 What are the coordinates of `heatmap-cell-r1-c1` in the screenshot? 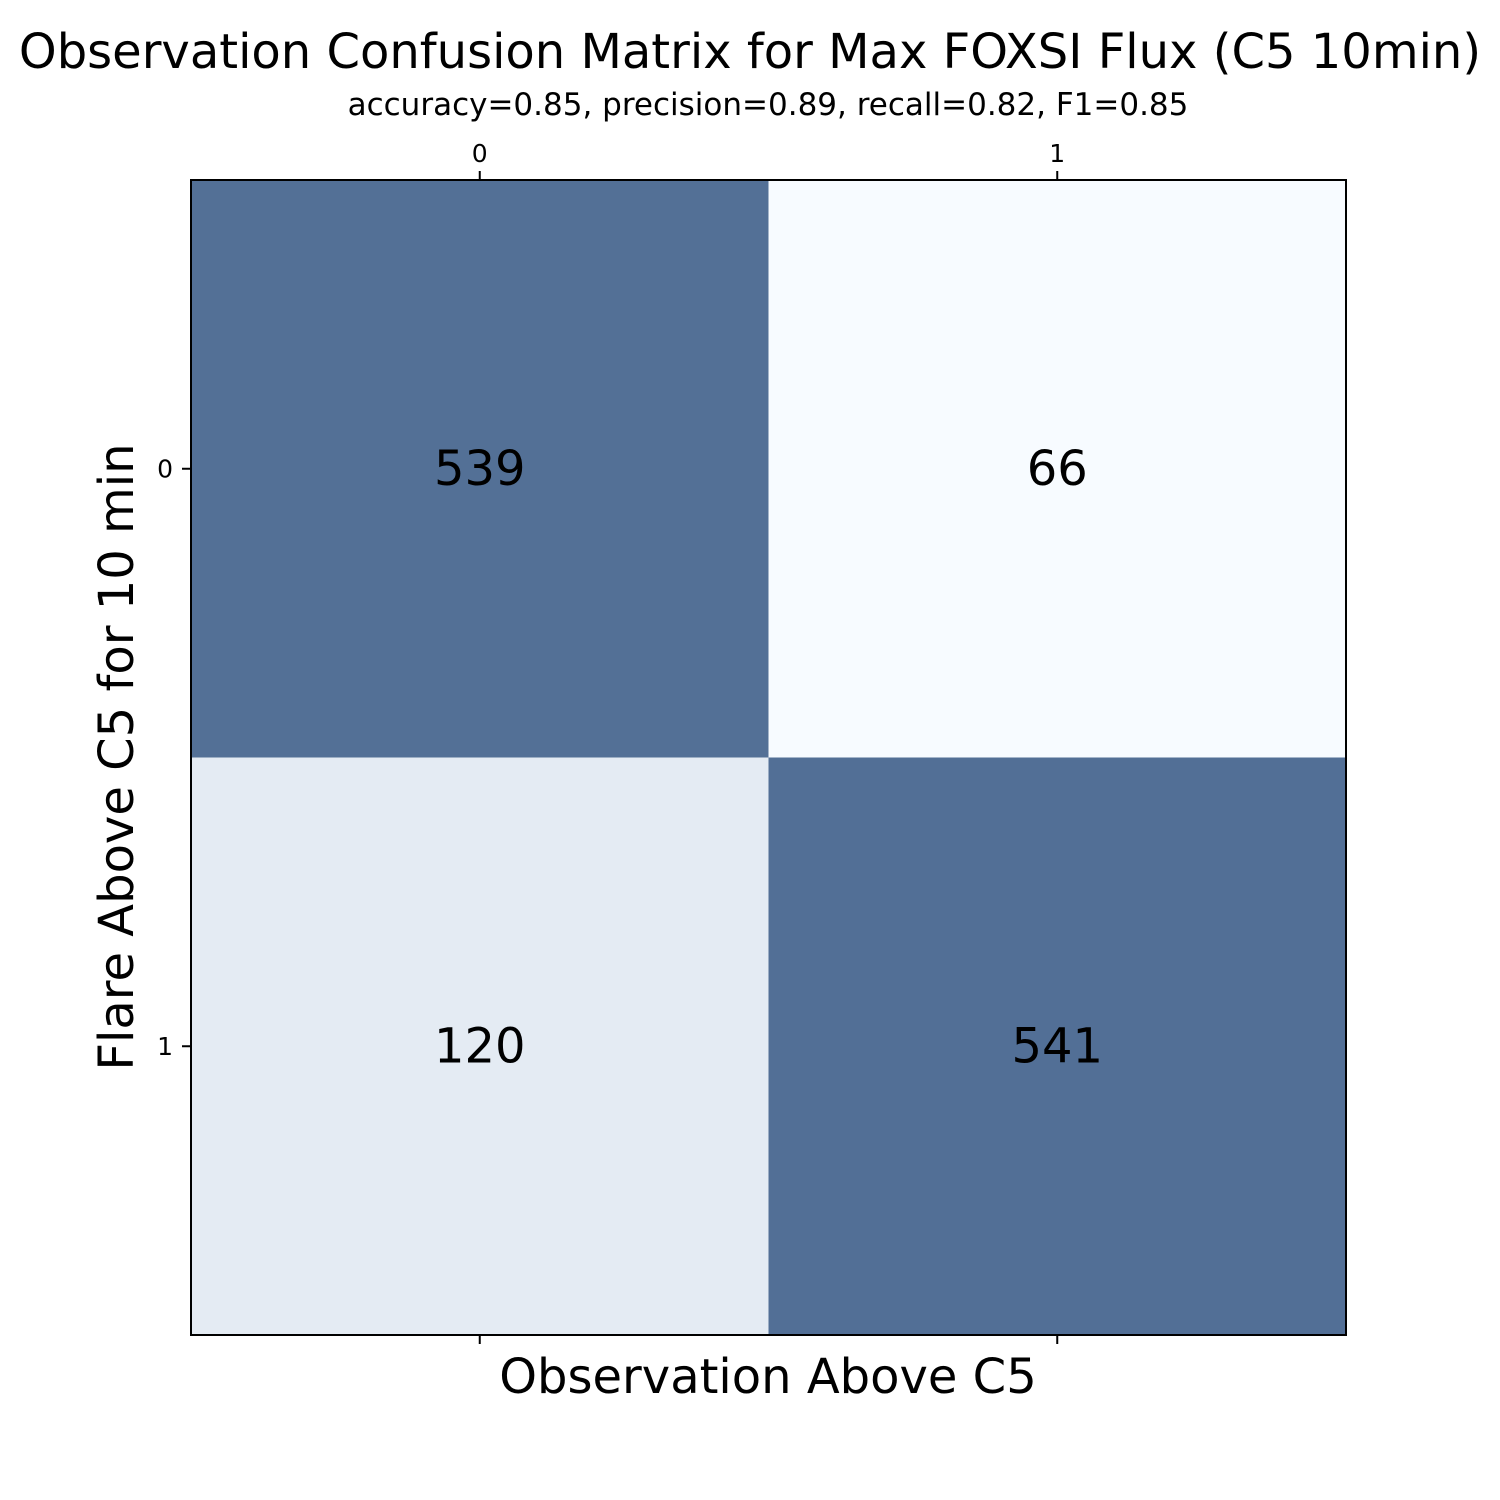 It's located at (1057, 1046).